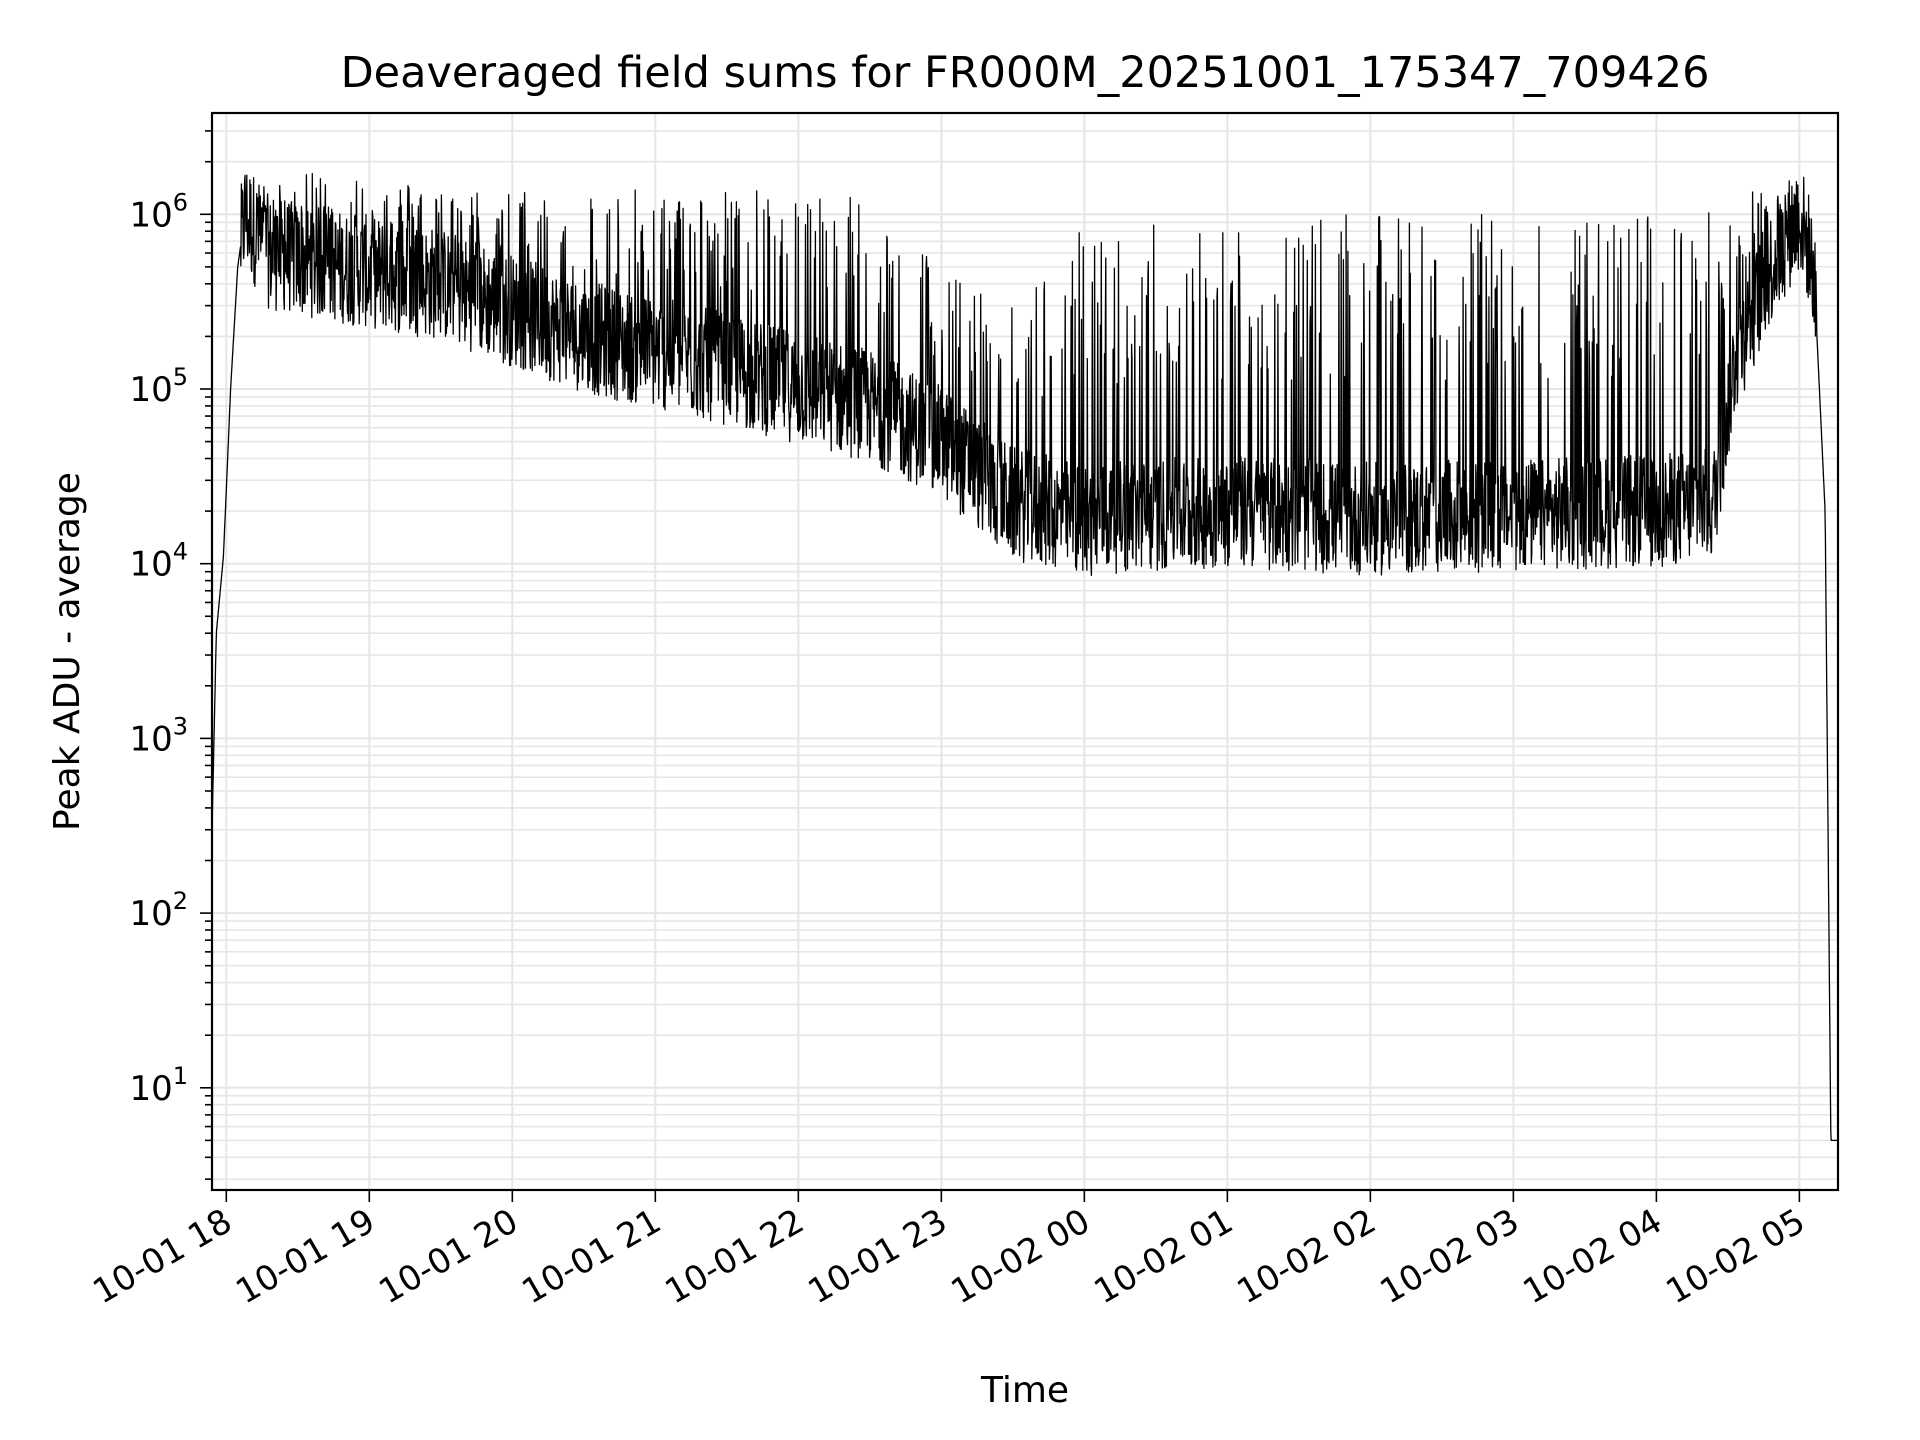 This screenshot has height=1440, width=1920. I want to click on y-tick-label: 10¹, so click(158, 1085).